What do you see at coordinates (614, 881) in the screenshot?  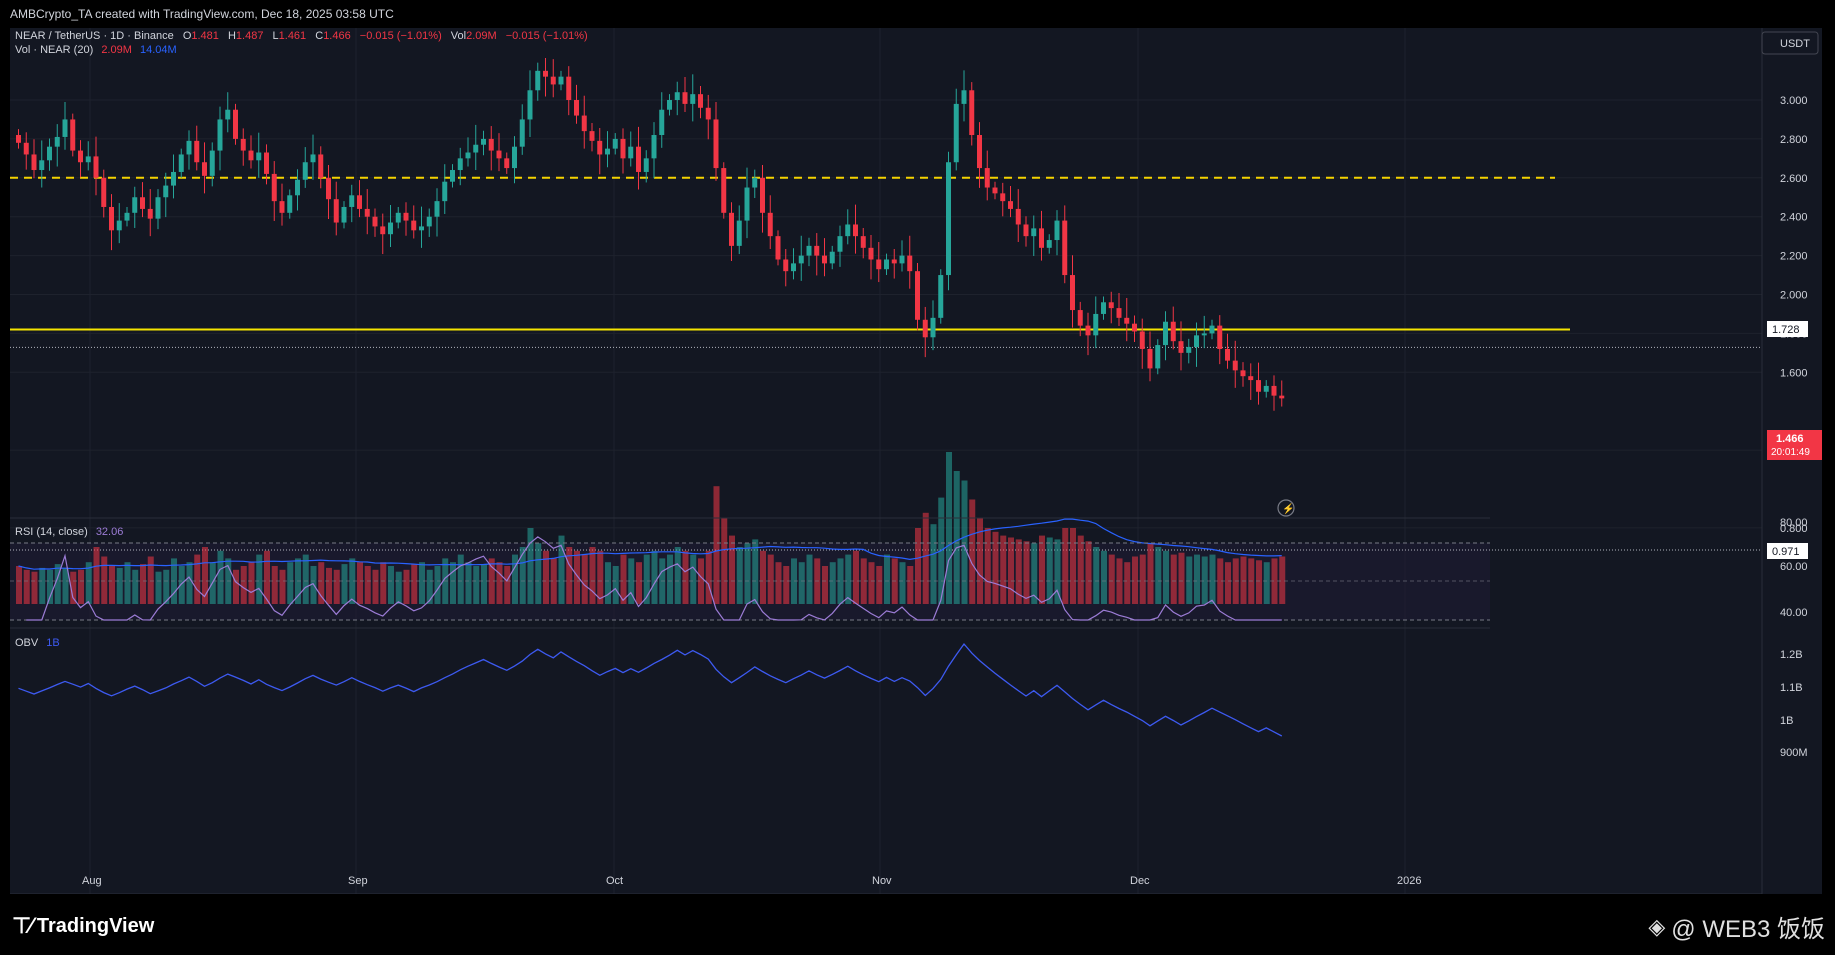 I see `time-tick: Oct` at bounding box center [614, 881].